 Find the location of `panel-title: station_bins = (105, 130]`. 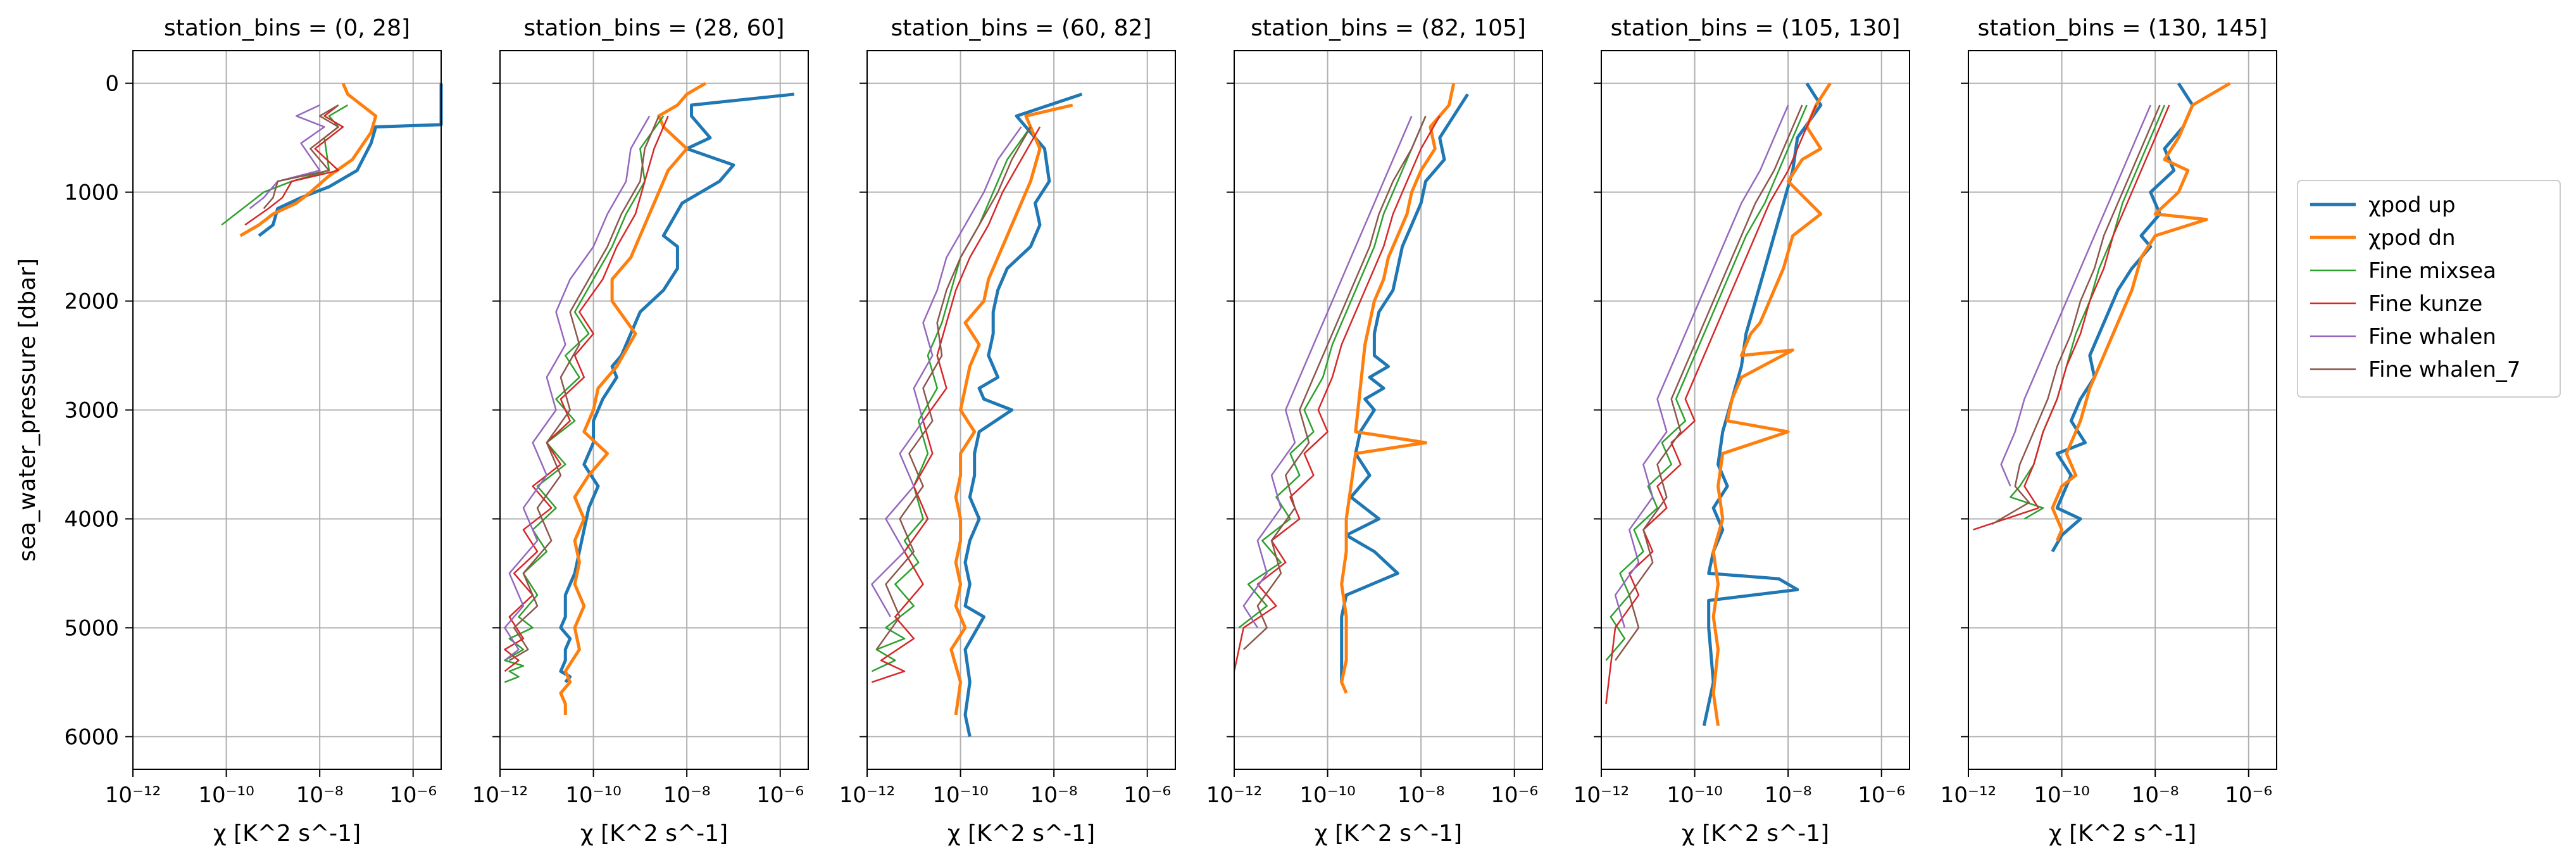

panel-title: station_bins = (105, 130] is located at coordinates (1756, 28).